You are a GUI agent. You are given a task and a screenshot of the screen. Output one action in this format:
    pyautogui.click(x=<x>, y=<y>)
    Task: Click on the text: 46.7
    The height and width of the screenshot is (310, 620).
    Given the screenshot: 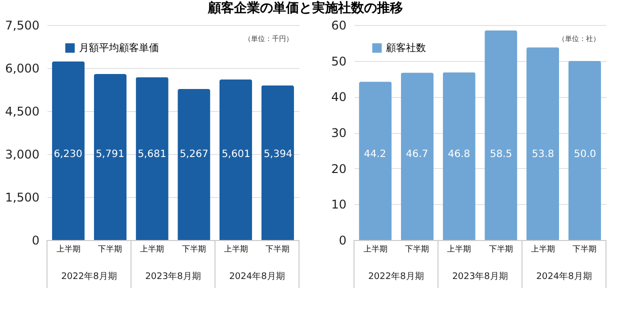 What is the action you would take?
    pyautogui.click(x=417, y=154)
    